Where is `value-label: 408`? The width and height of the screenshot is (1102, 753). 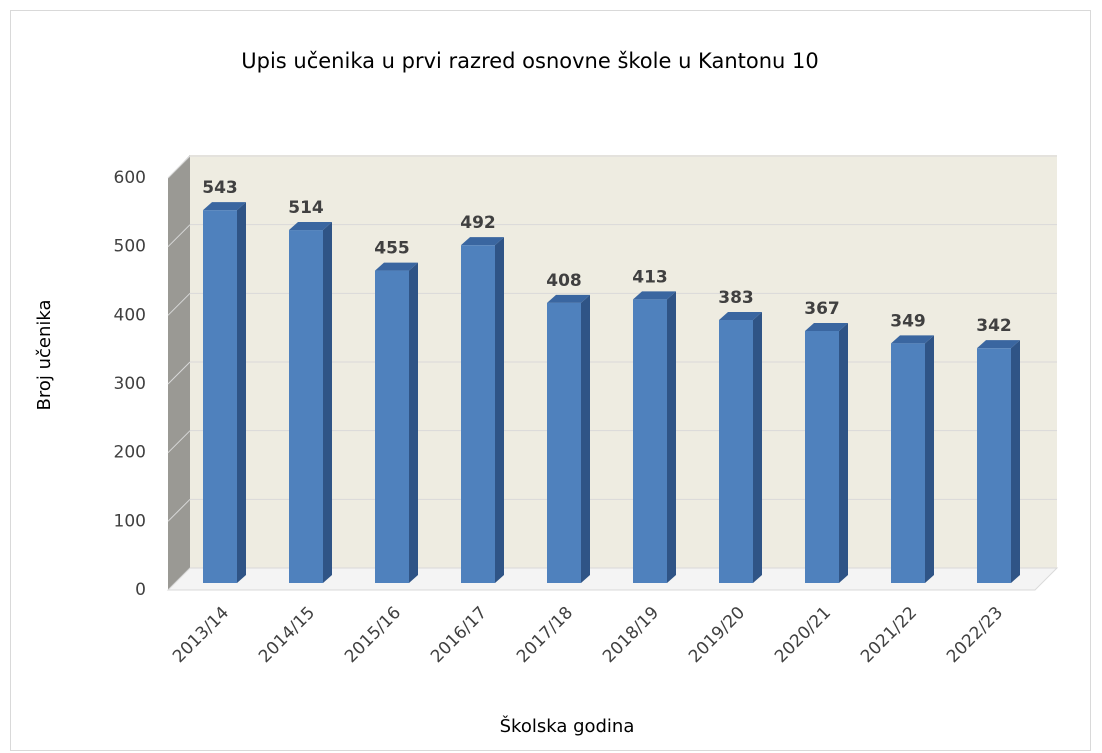 value-label: 408 is located at coordinates (564, 281).